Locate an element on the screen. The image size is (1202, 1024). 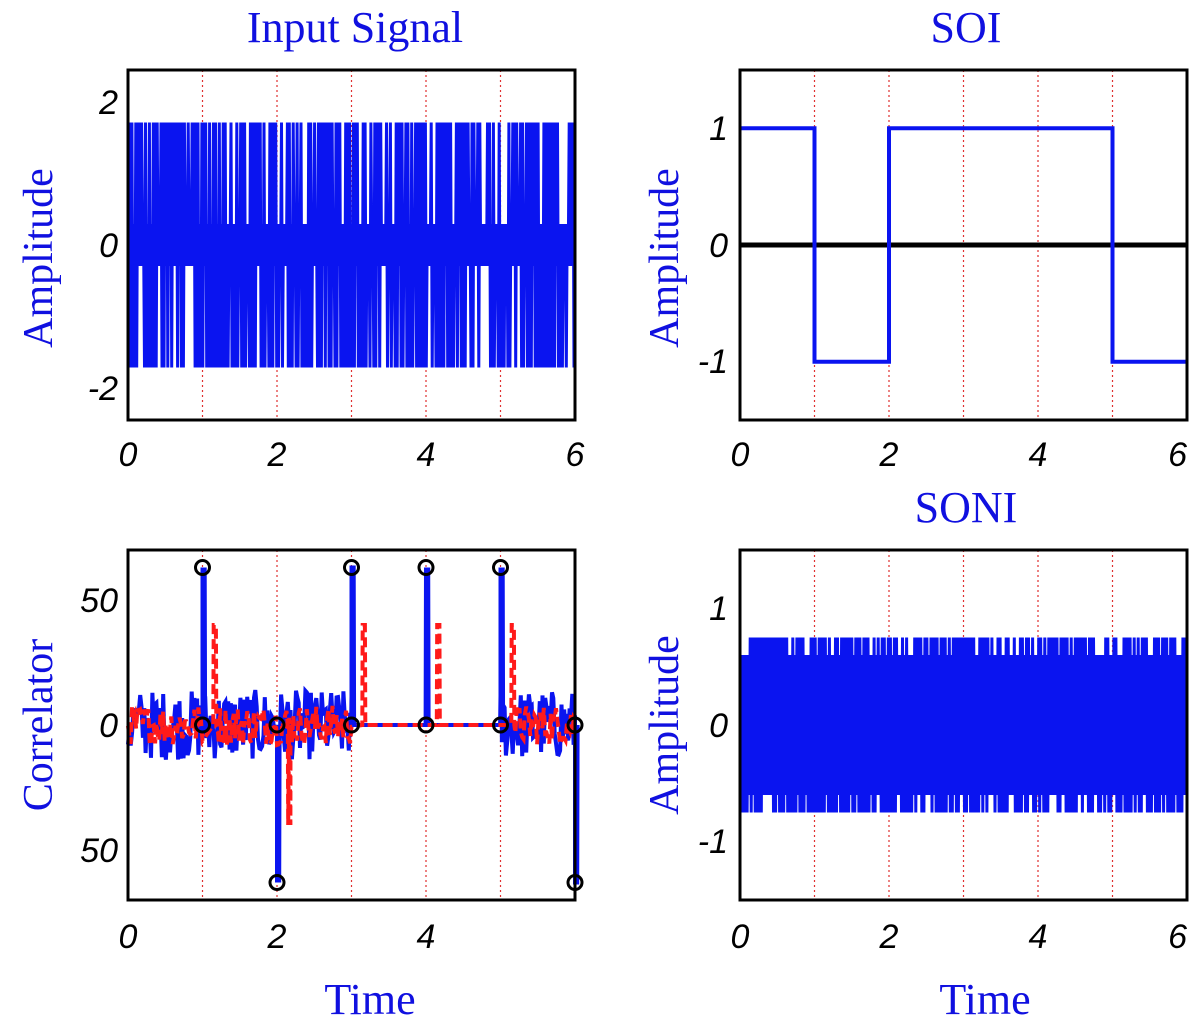
soni-title: SONI is located at coordinates (966, 507).